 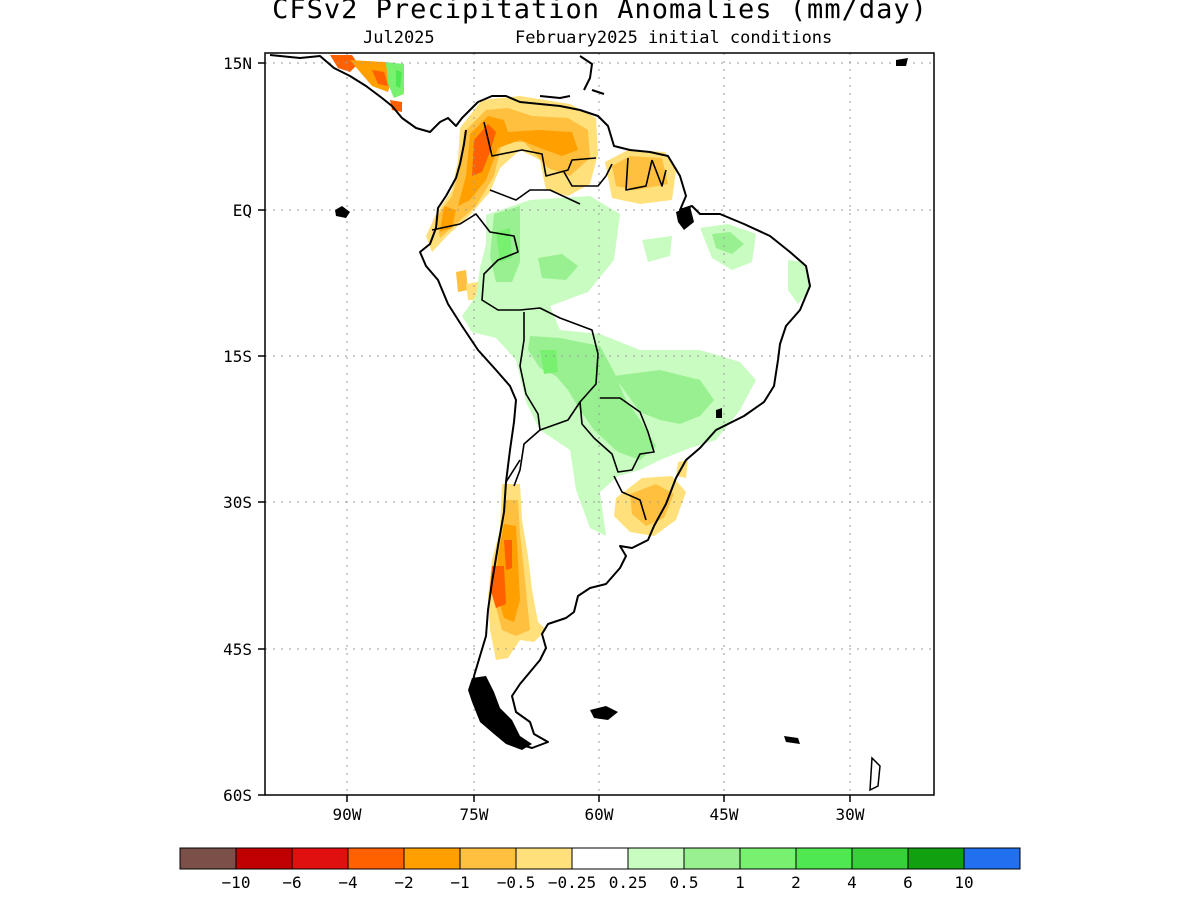 What do you see at coordinates (724, 814) in the screenshot?
I see `lon-label: 45W` at bounding box center [724, 814].